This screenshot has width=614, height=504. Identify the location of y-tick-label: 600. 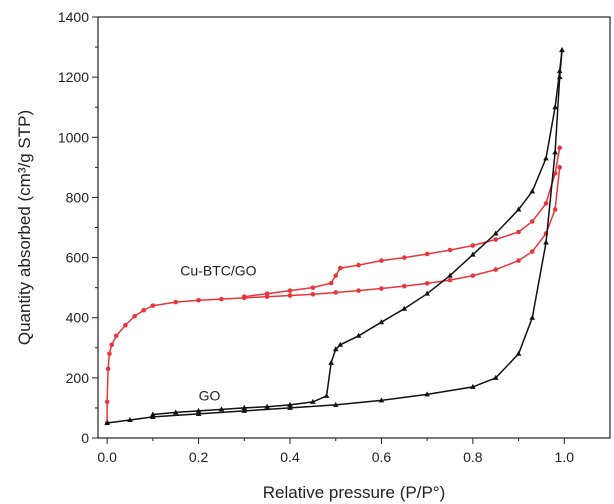
(78, 258).